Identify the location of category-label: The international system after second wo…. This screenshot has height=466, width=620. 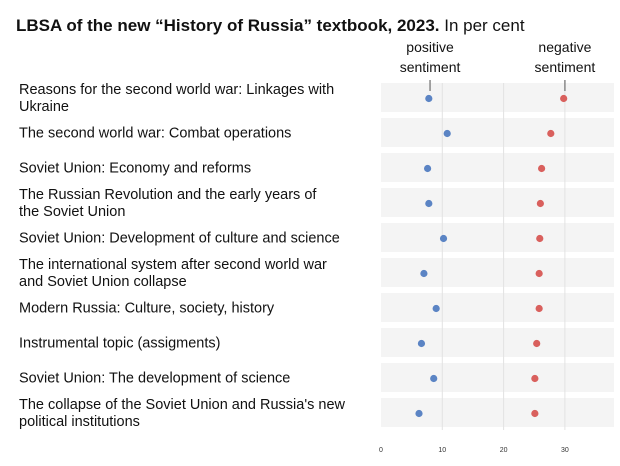
(173, 273).